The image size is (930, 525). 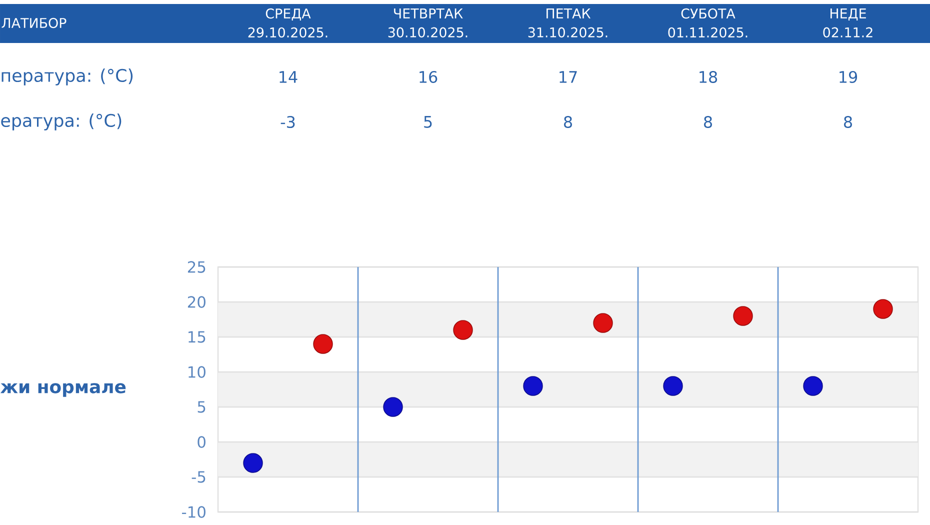 What do you see at coordinates (428, 122) in the screenshot?
I see `data-label: 5` at bounding box center [428, 122].